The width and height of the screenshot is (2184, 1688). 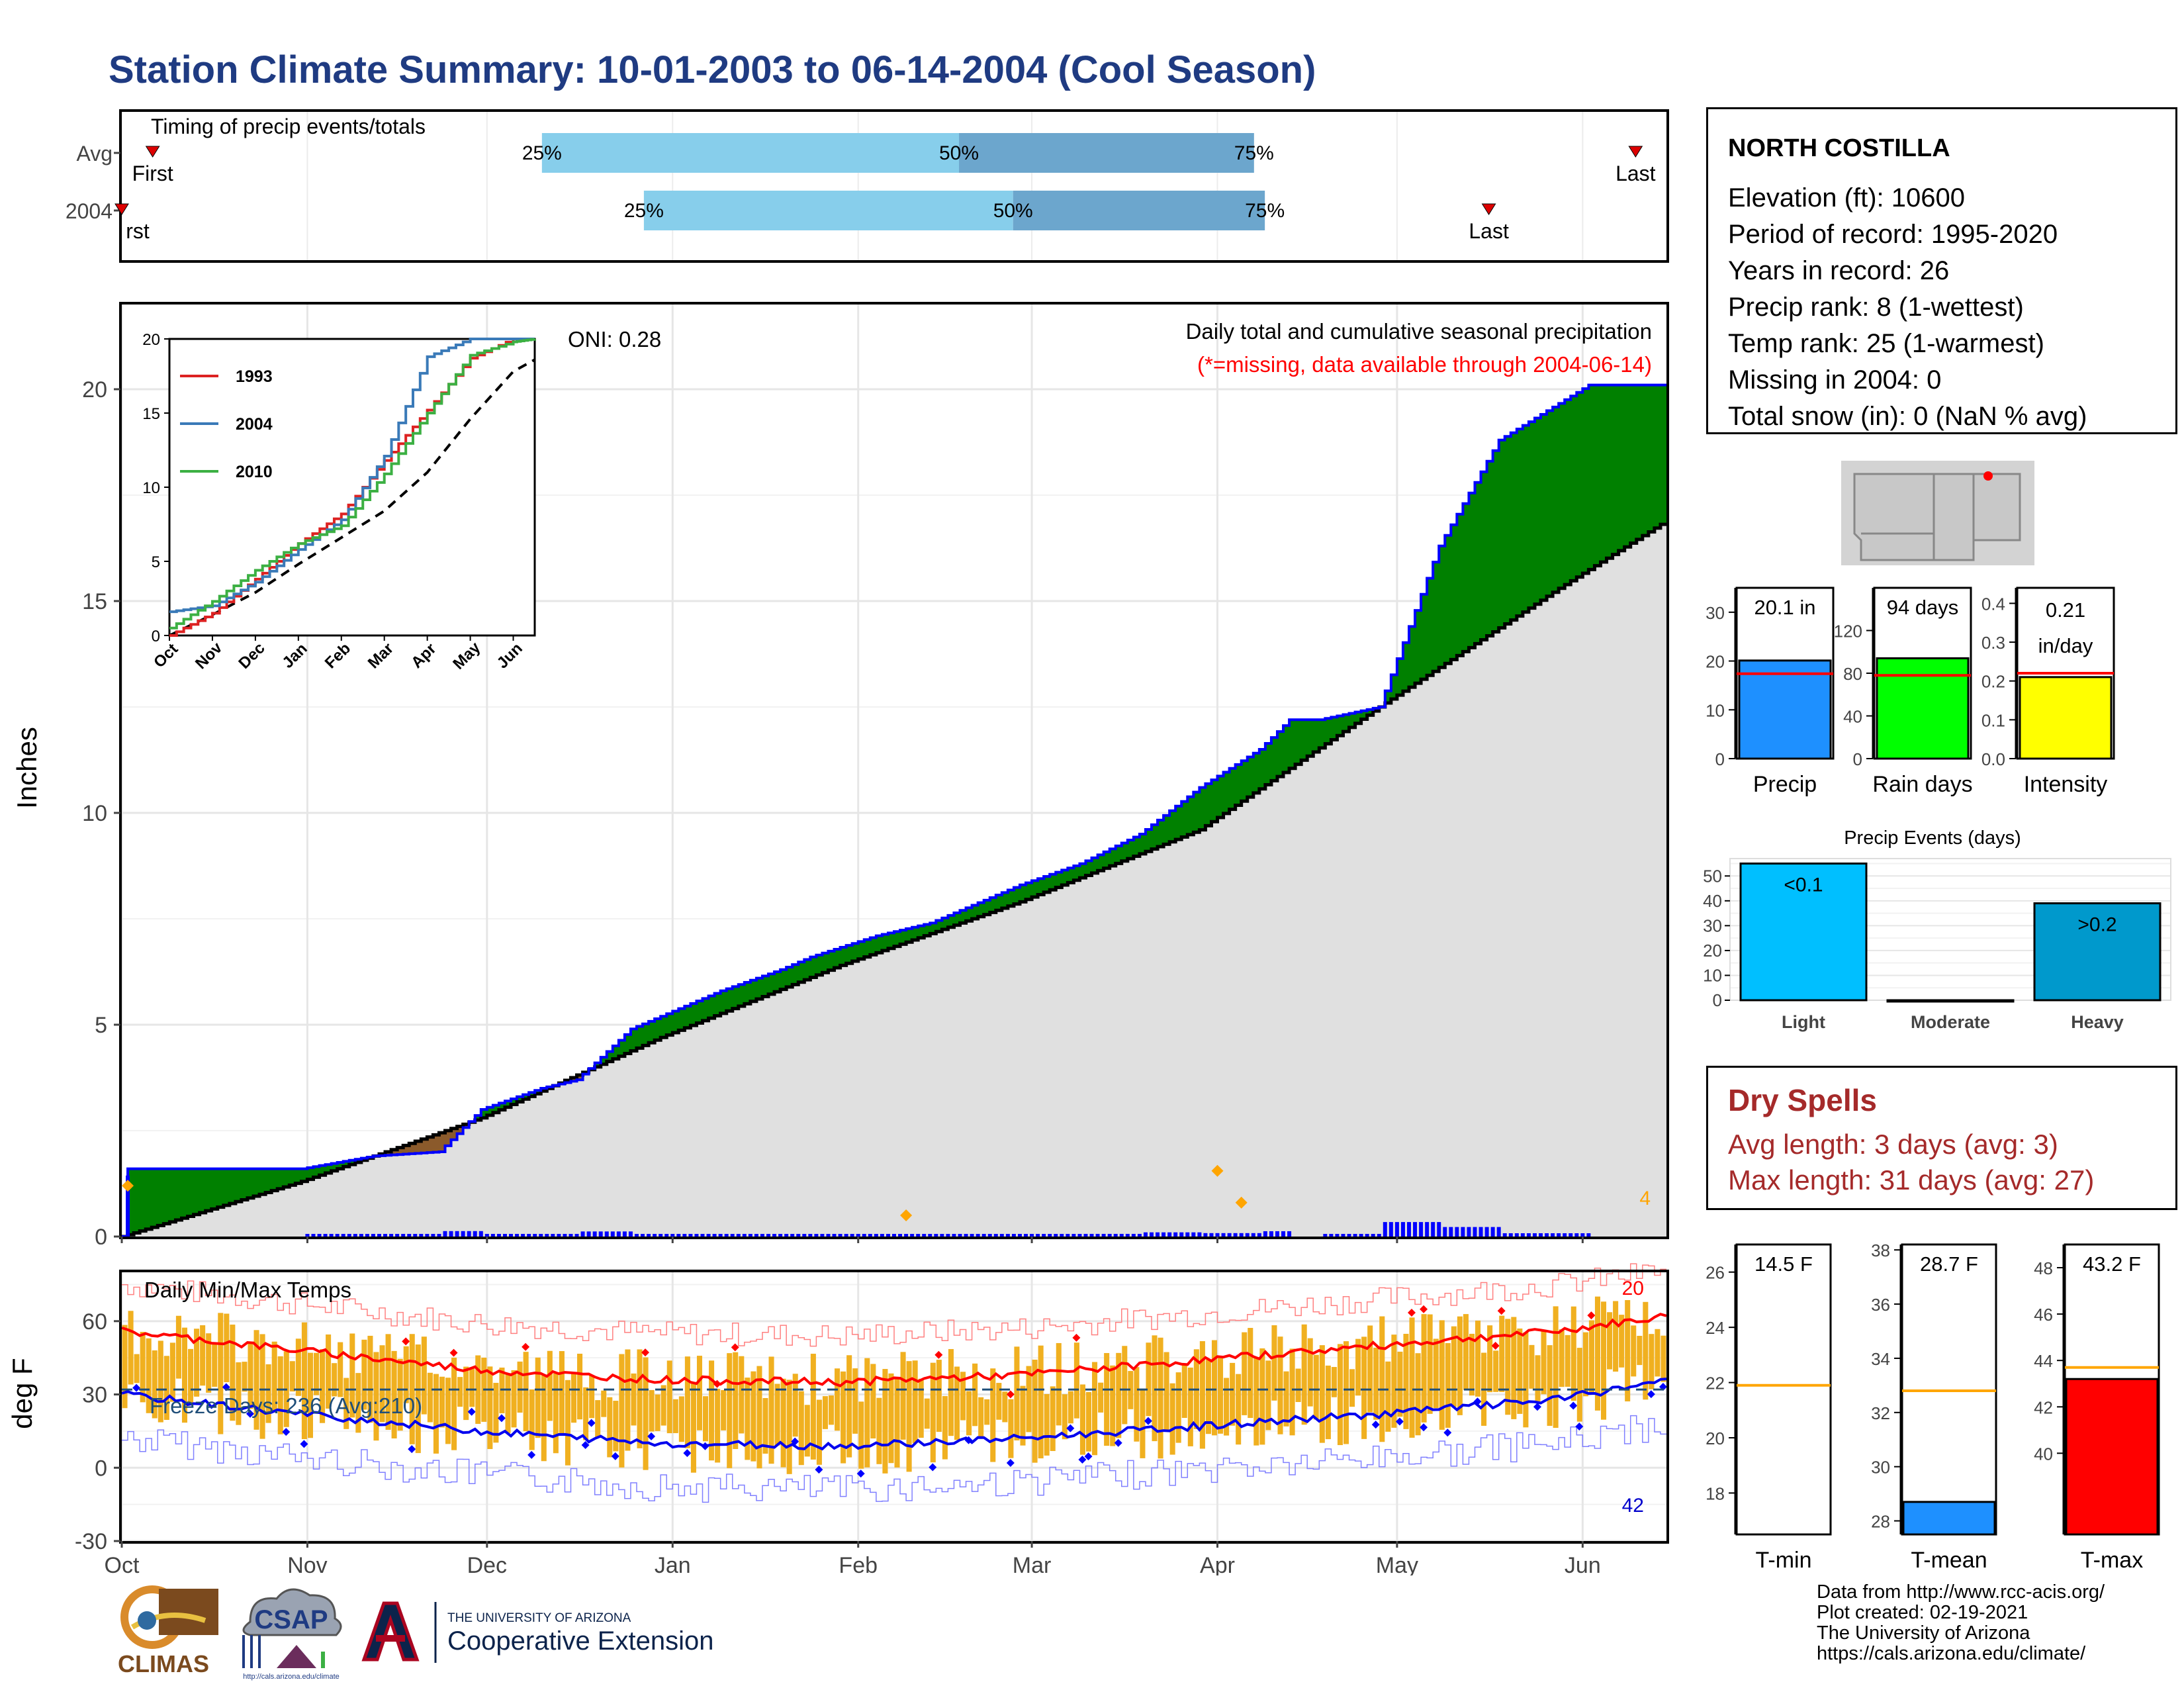 I want to click on timing-row-label: 2004, so click(x=89, y=211).